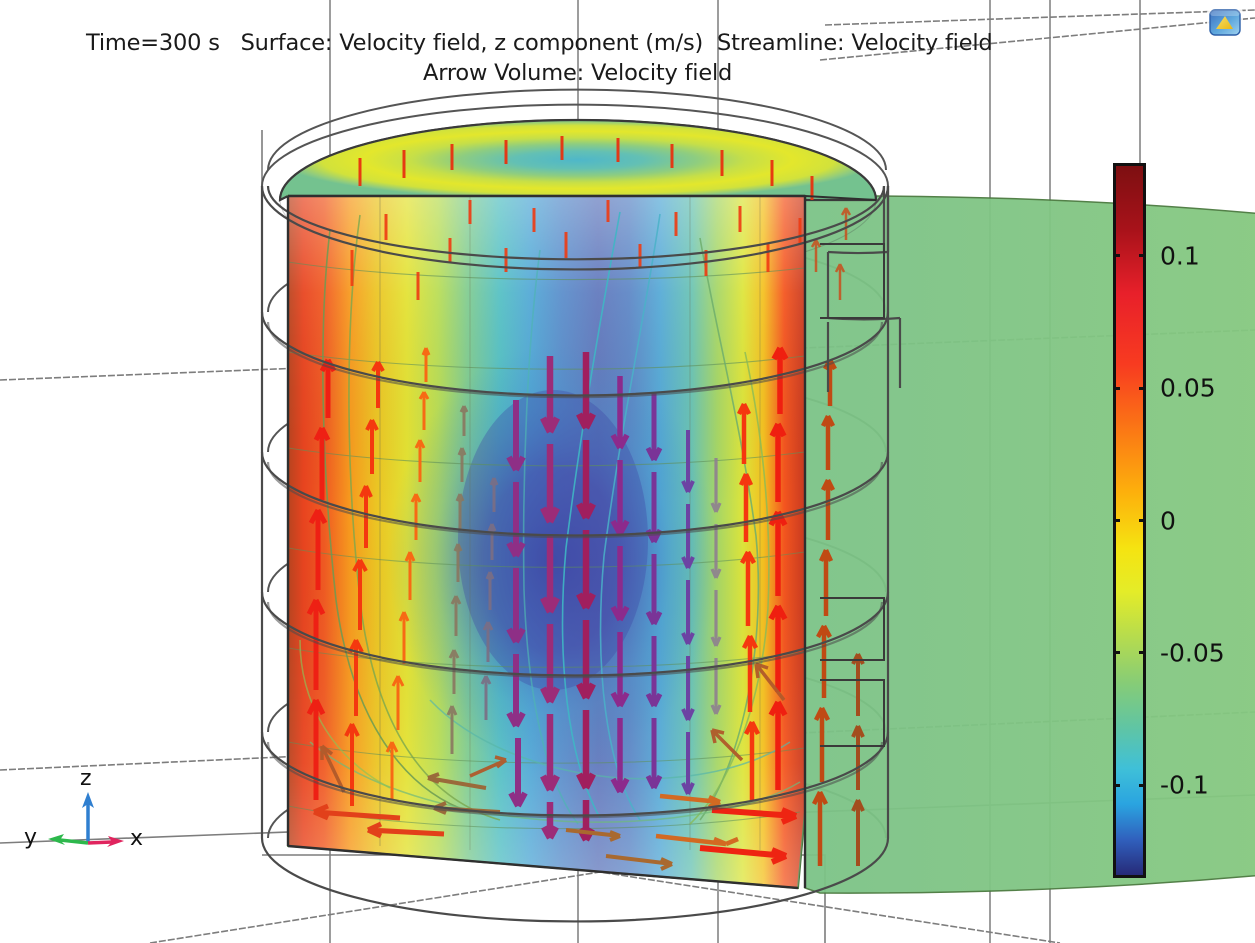 This screenshot has width=1255, height=943. I want to click on colorbar-tick-label: 0.05, so click(1188, 388).